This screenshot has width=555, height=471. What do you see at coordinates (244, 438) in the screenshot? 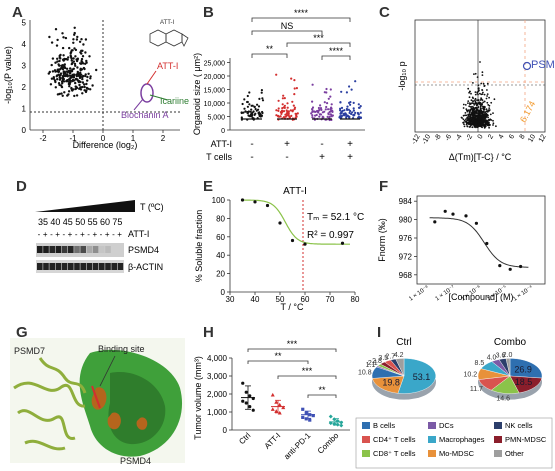
I see `x-tick-label: Ctrl` at bounding box center [244, 438].